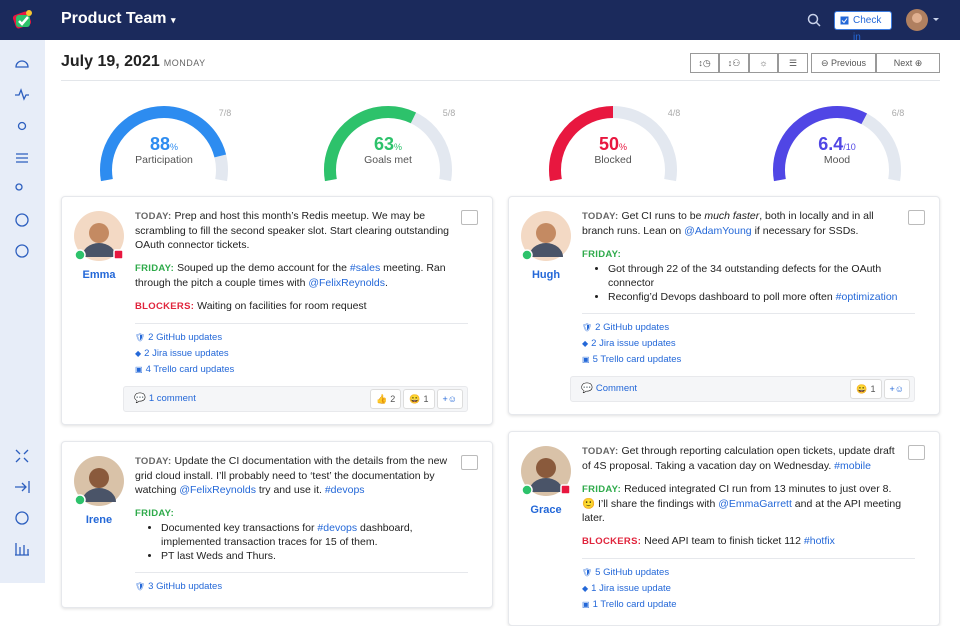  Describe the element at coordinates (637, 359) in the screenshot. I see `update-text: 5 Trello card updates` at that location.